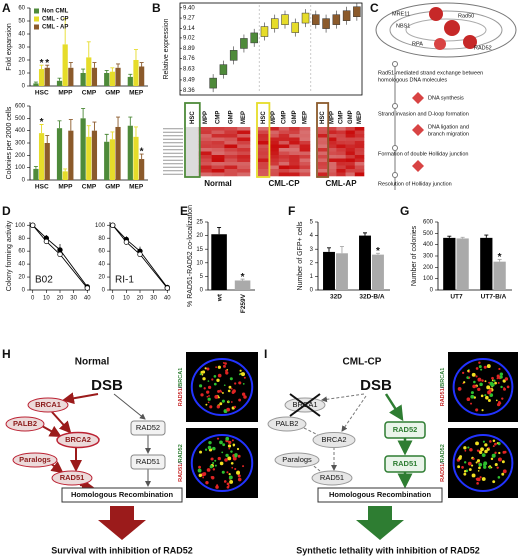  Describe the element at coordinates (372, 297) in the screenshot. I see `x-tick-label: 32D-B/A` at that location.